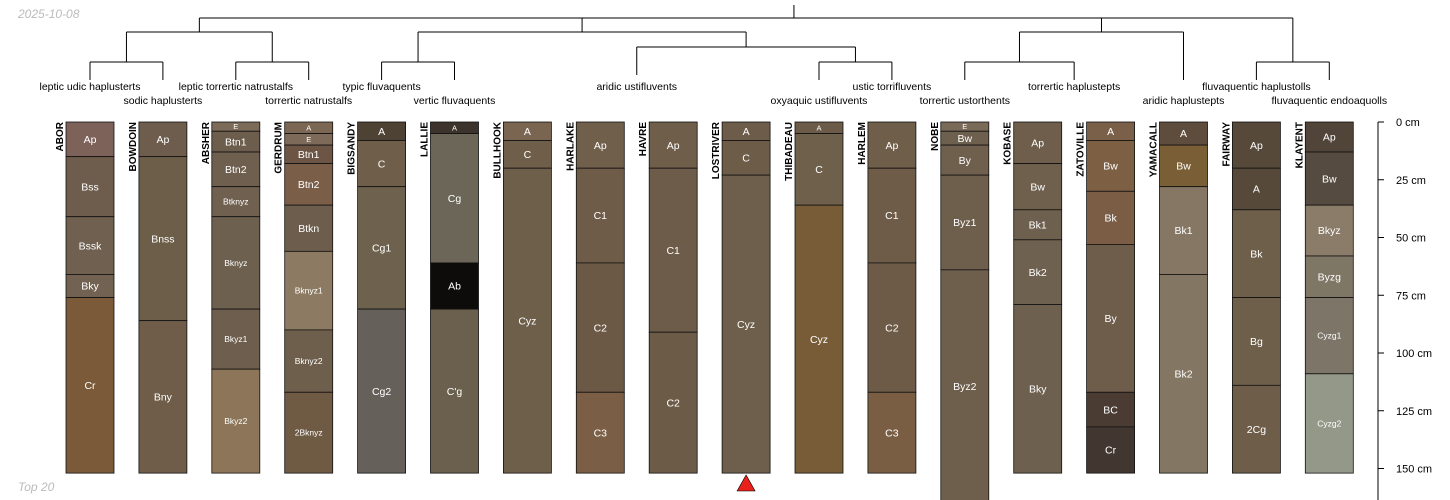  Describe the element at coordinates (1226, 144) in the screenshot. I see `profile-name: FAIRWAY` at that location.